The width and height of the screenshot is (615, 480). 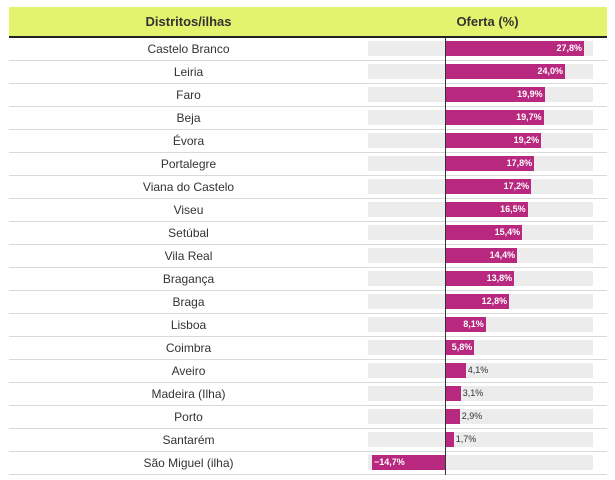 I want to click on table-row: São Miguel (ilha) −14,7%, so click(x=308, y=463).